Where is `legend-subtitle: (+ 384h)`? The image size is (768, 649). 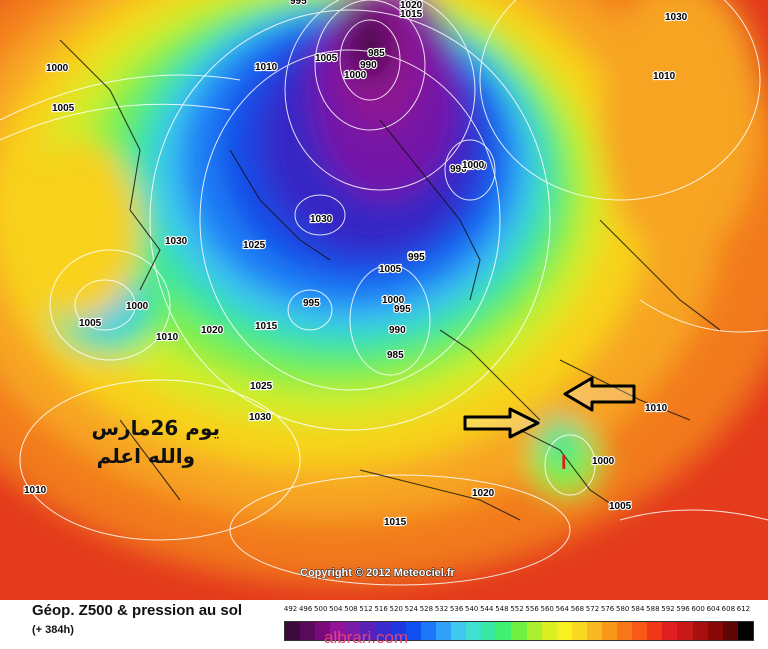
legend-subtitle: (+ 384h) is located at coordinates (53, 630).